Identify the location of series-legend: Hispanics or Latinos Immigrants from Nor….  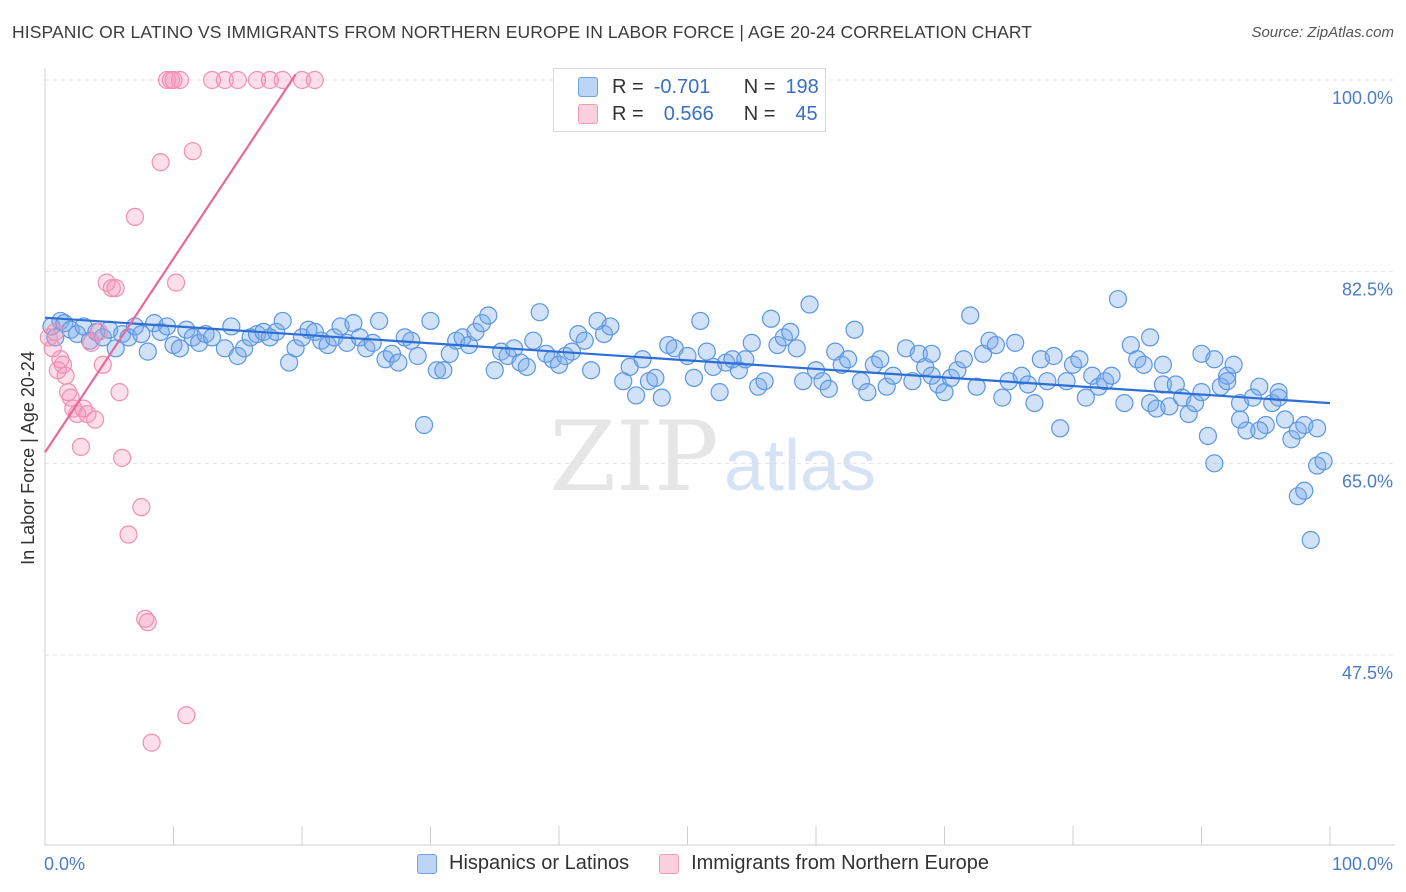
(703, 863).